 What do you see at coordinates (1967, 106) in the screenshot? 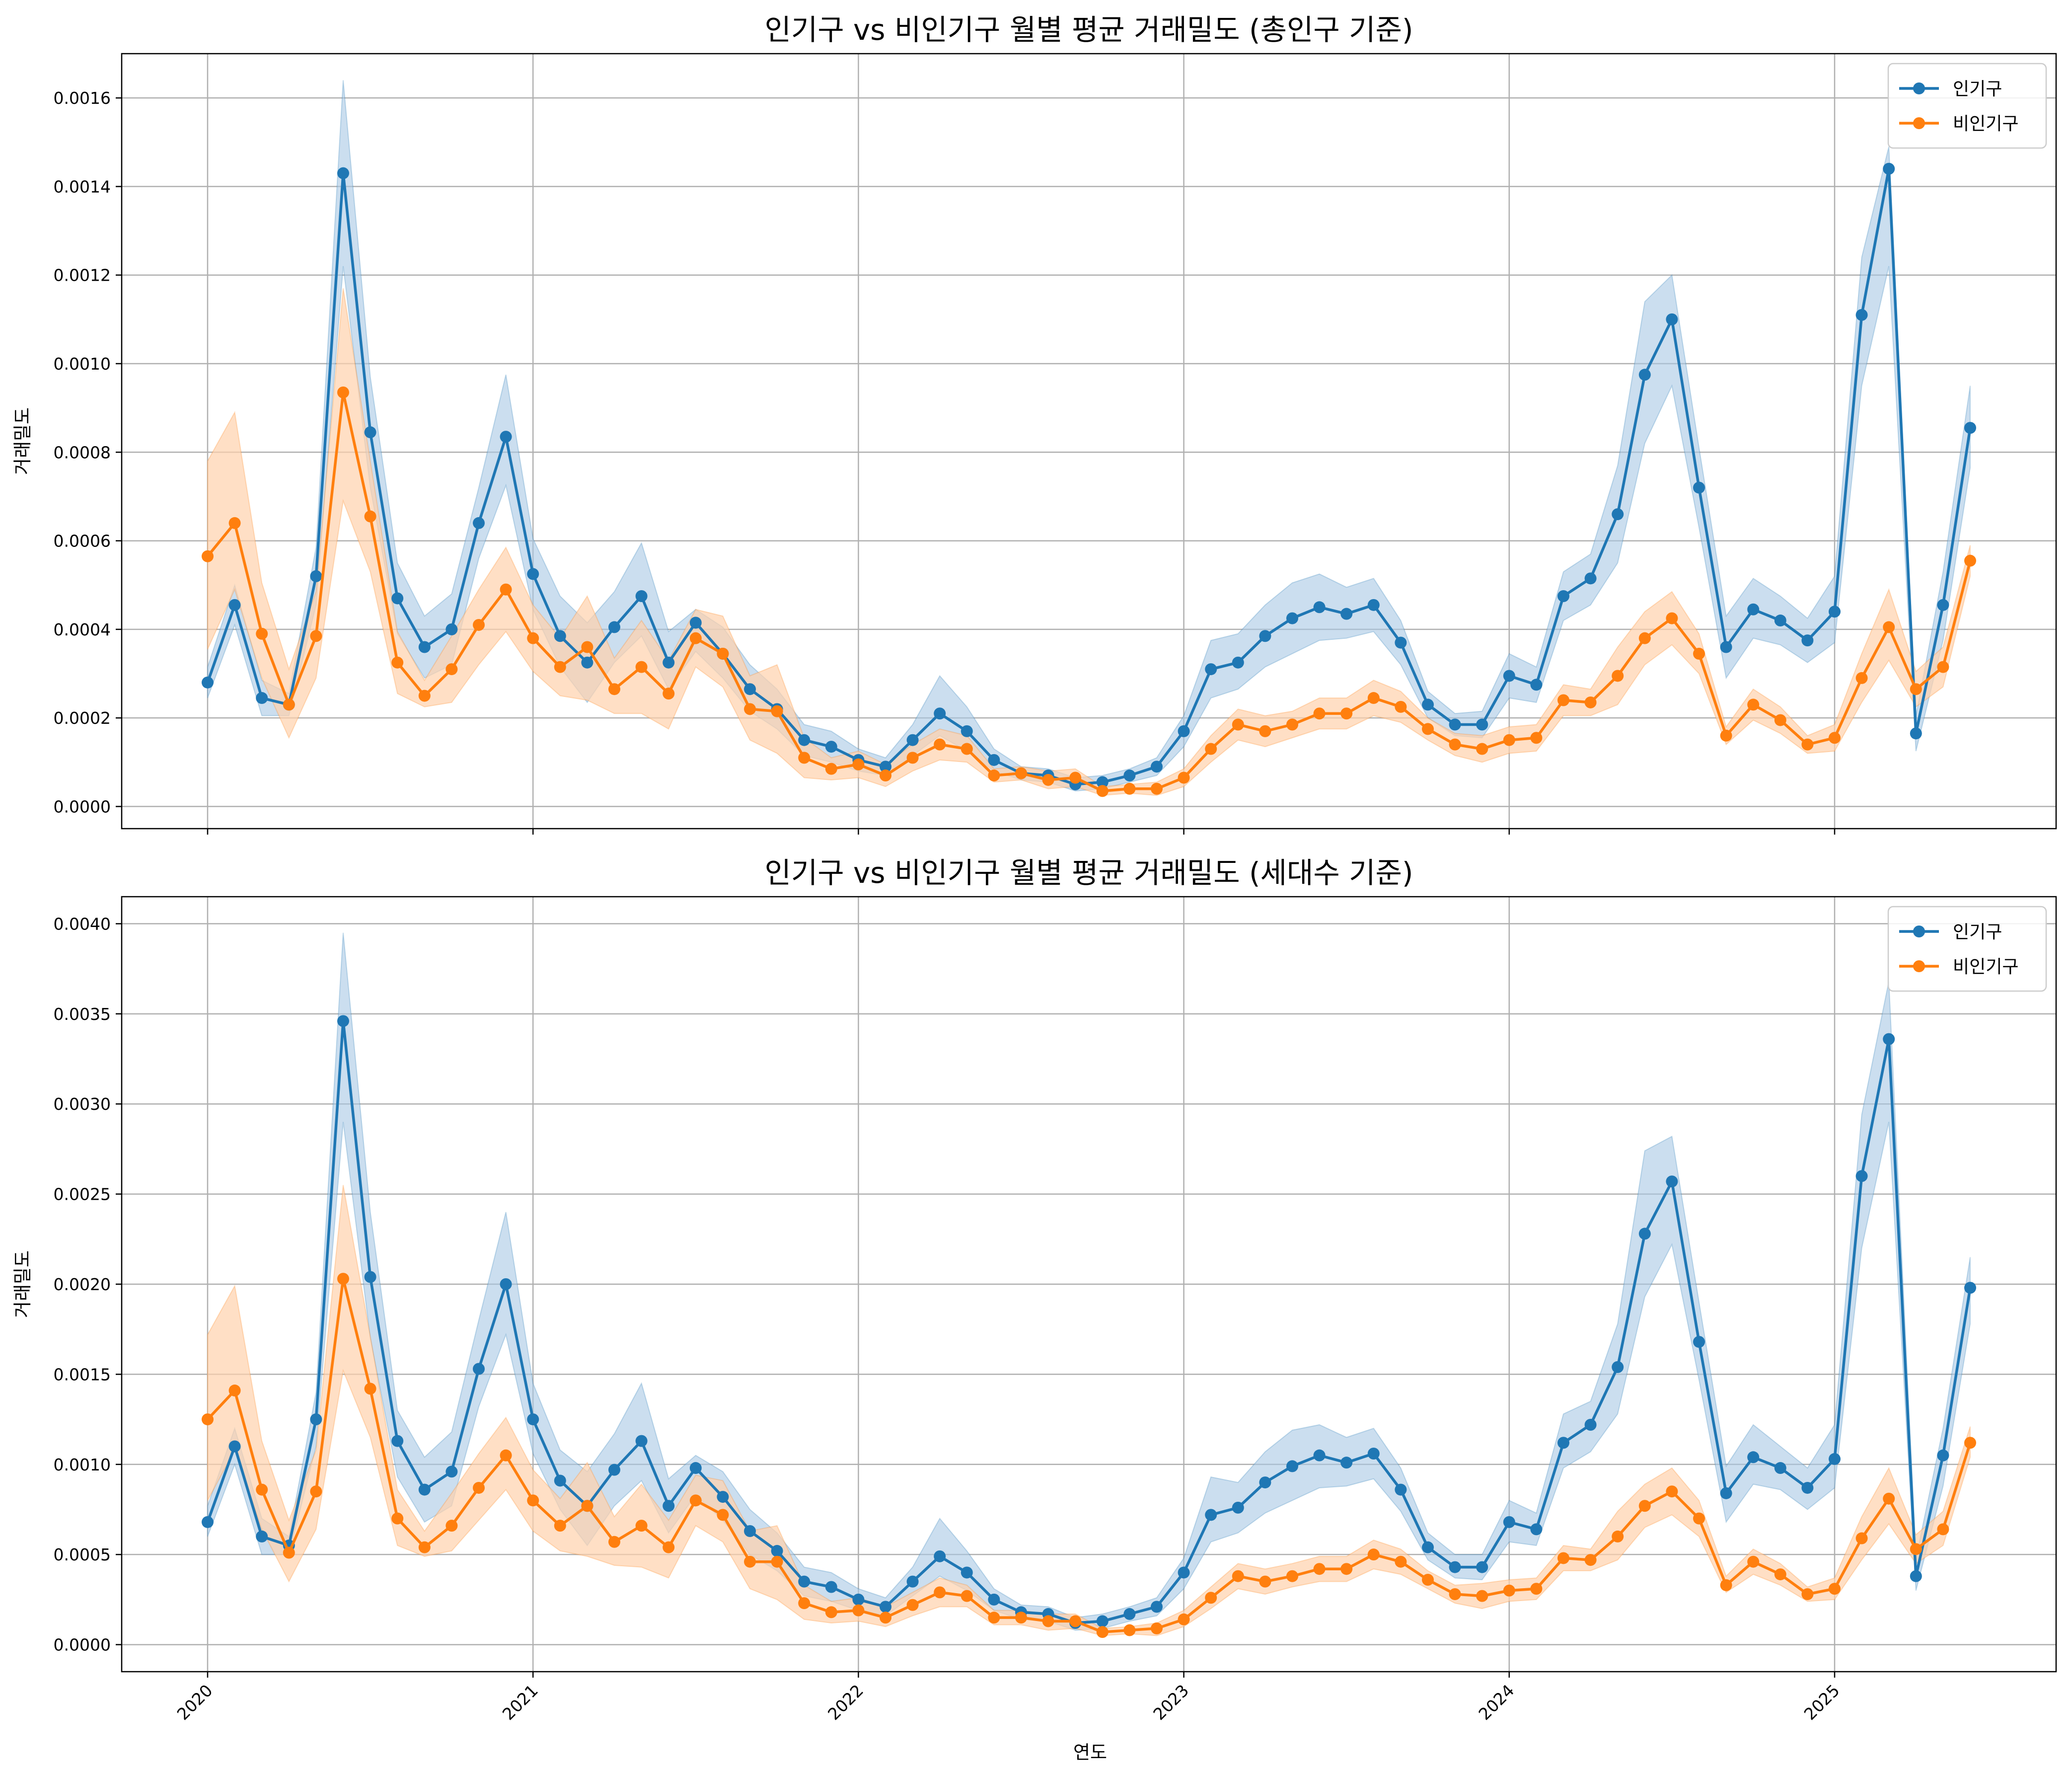
I see `legend-box` at bounding box center [1967, 106].